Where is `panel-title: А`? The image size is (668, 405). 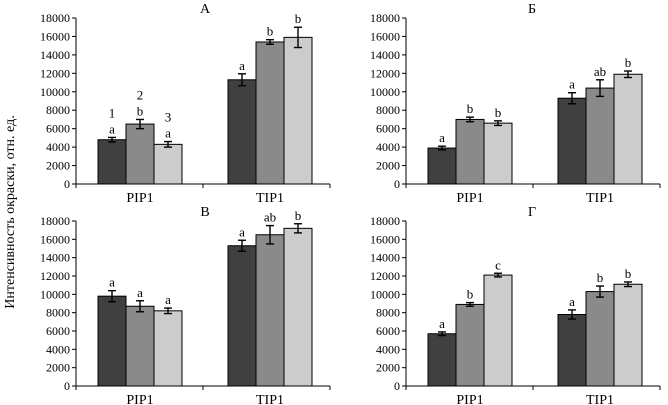 panel-title: А is located at coordinates (205, 9).